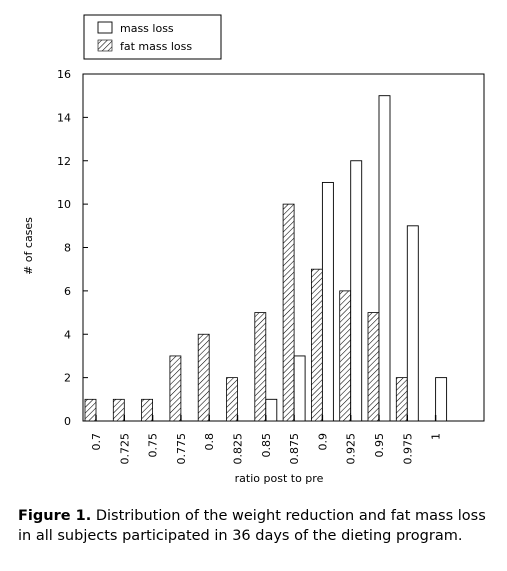 This screenshot has width=507, height=571. What do you see at coordinates (67, 421) in the screenshot?
I see `y-tick-label: 0` at bounding box center [67, 421].